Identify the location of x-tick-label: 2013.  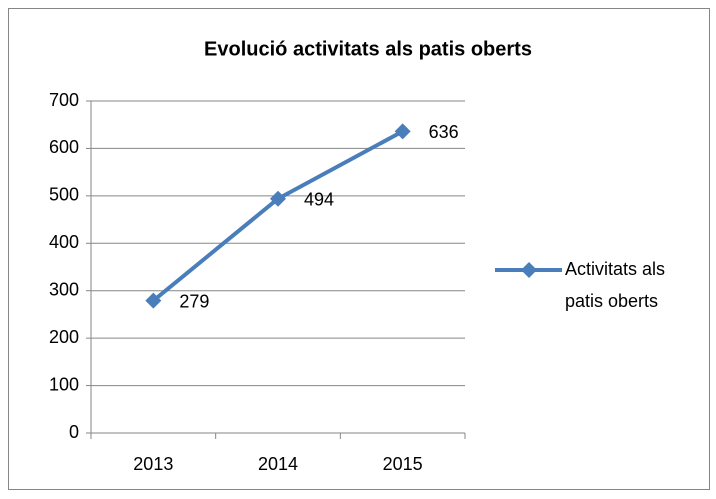
(153, 464).